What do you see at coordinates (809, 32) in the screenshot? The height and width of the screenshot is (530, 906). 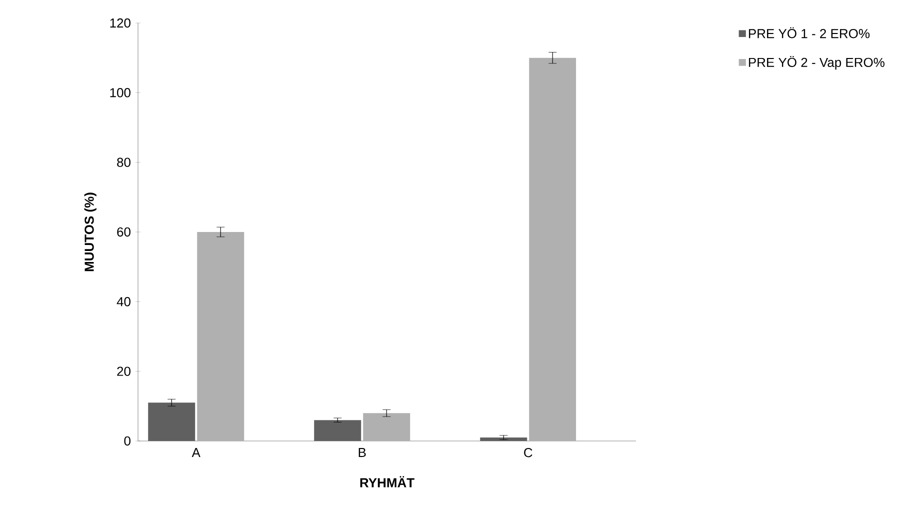 I see `legend-label: PRE YÖ 1 - 2 ERO%` at bounding box center [809, 32].